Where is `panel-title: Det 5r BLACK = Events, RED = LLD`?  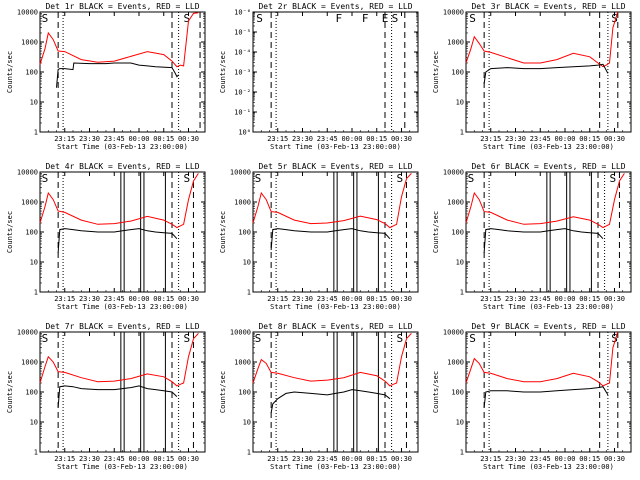
panel-title: Det 5r BLACK = Events, RED = LLD is located at coordinates (335, 166).